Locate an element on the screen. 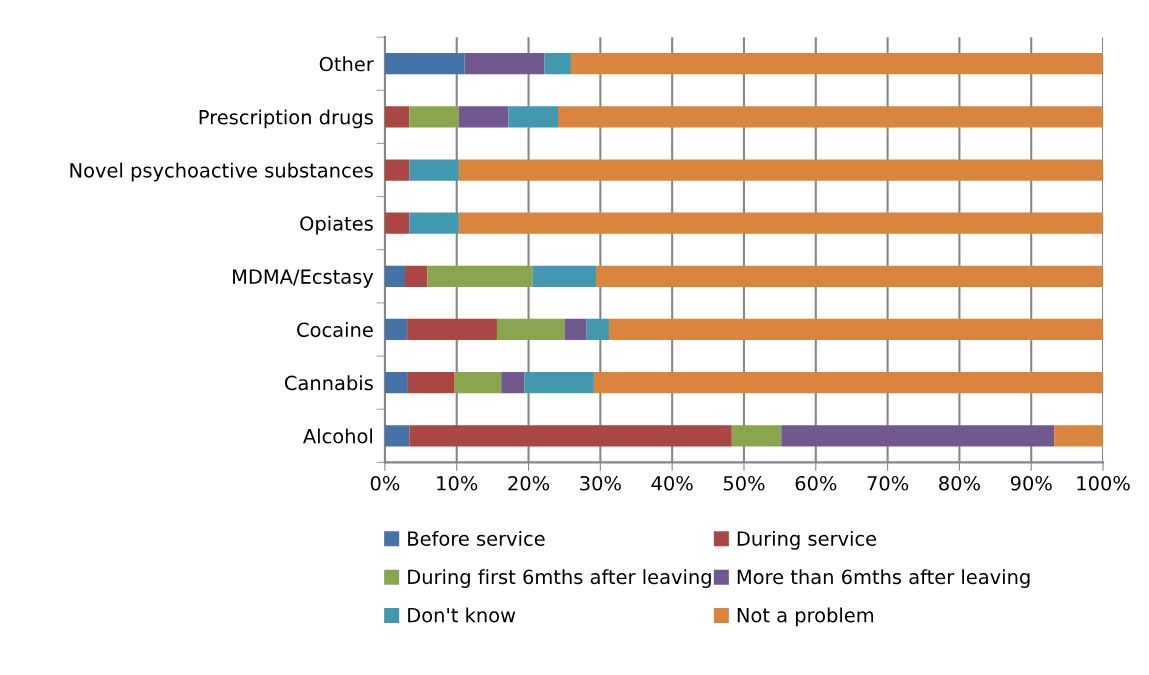  legend-label: During first 6mths after leaving is located at coordinates (559, 578).